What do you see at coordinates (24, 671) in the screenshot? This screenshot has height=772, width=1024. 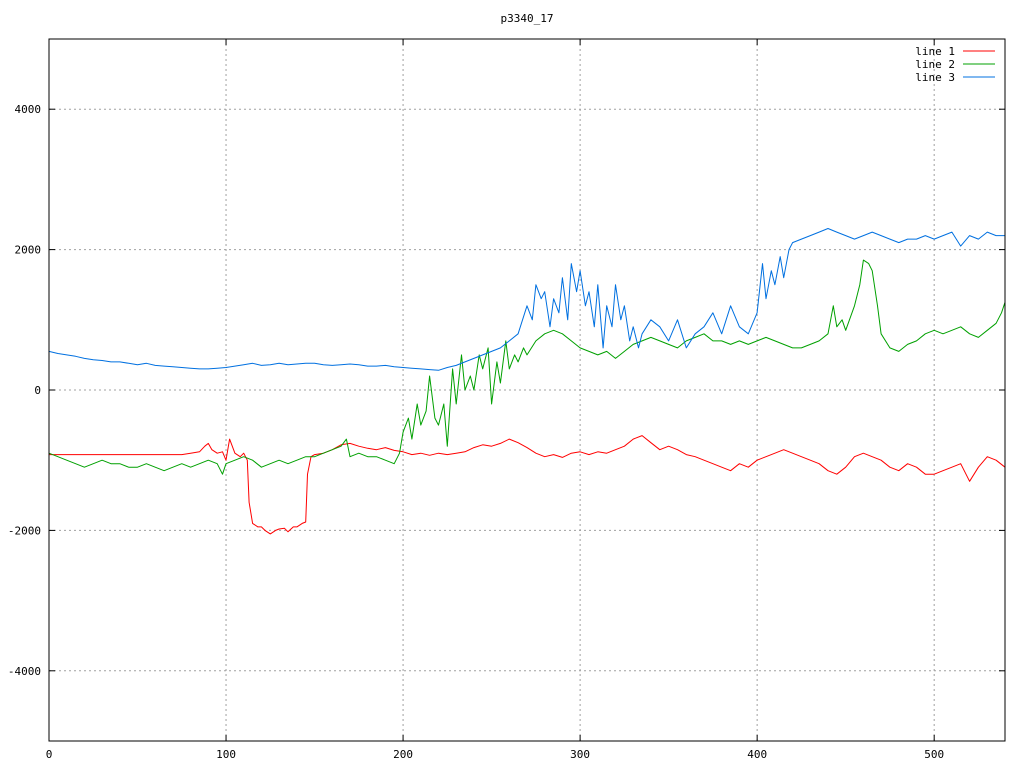 I see `y-tick-label: -4000` at bounding box center [24, 671].